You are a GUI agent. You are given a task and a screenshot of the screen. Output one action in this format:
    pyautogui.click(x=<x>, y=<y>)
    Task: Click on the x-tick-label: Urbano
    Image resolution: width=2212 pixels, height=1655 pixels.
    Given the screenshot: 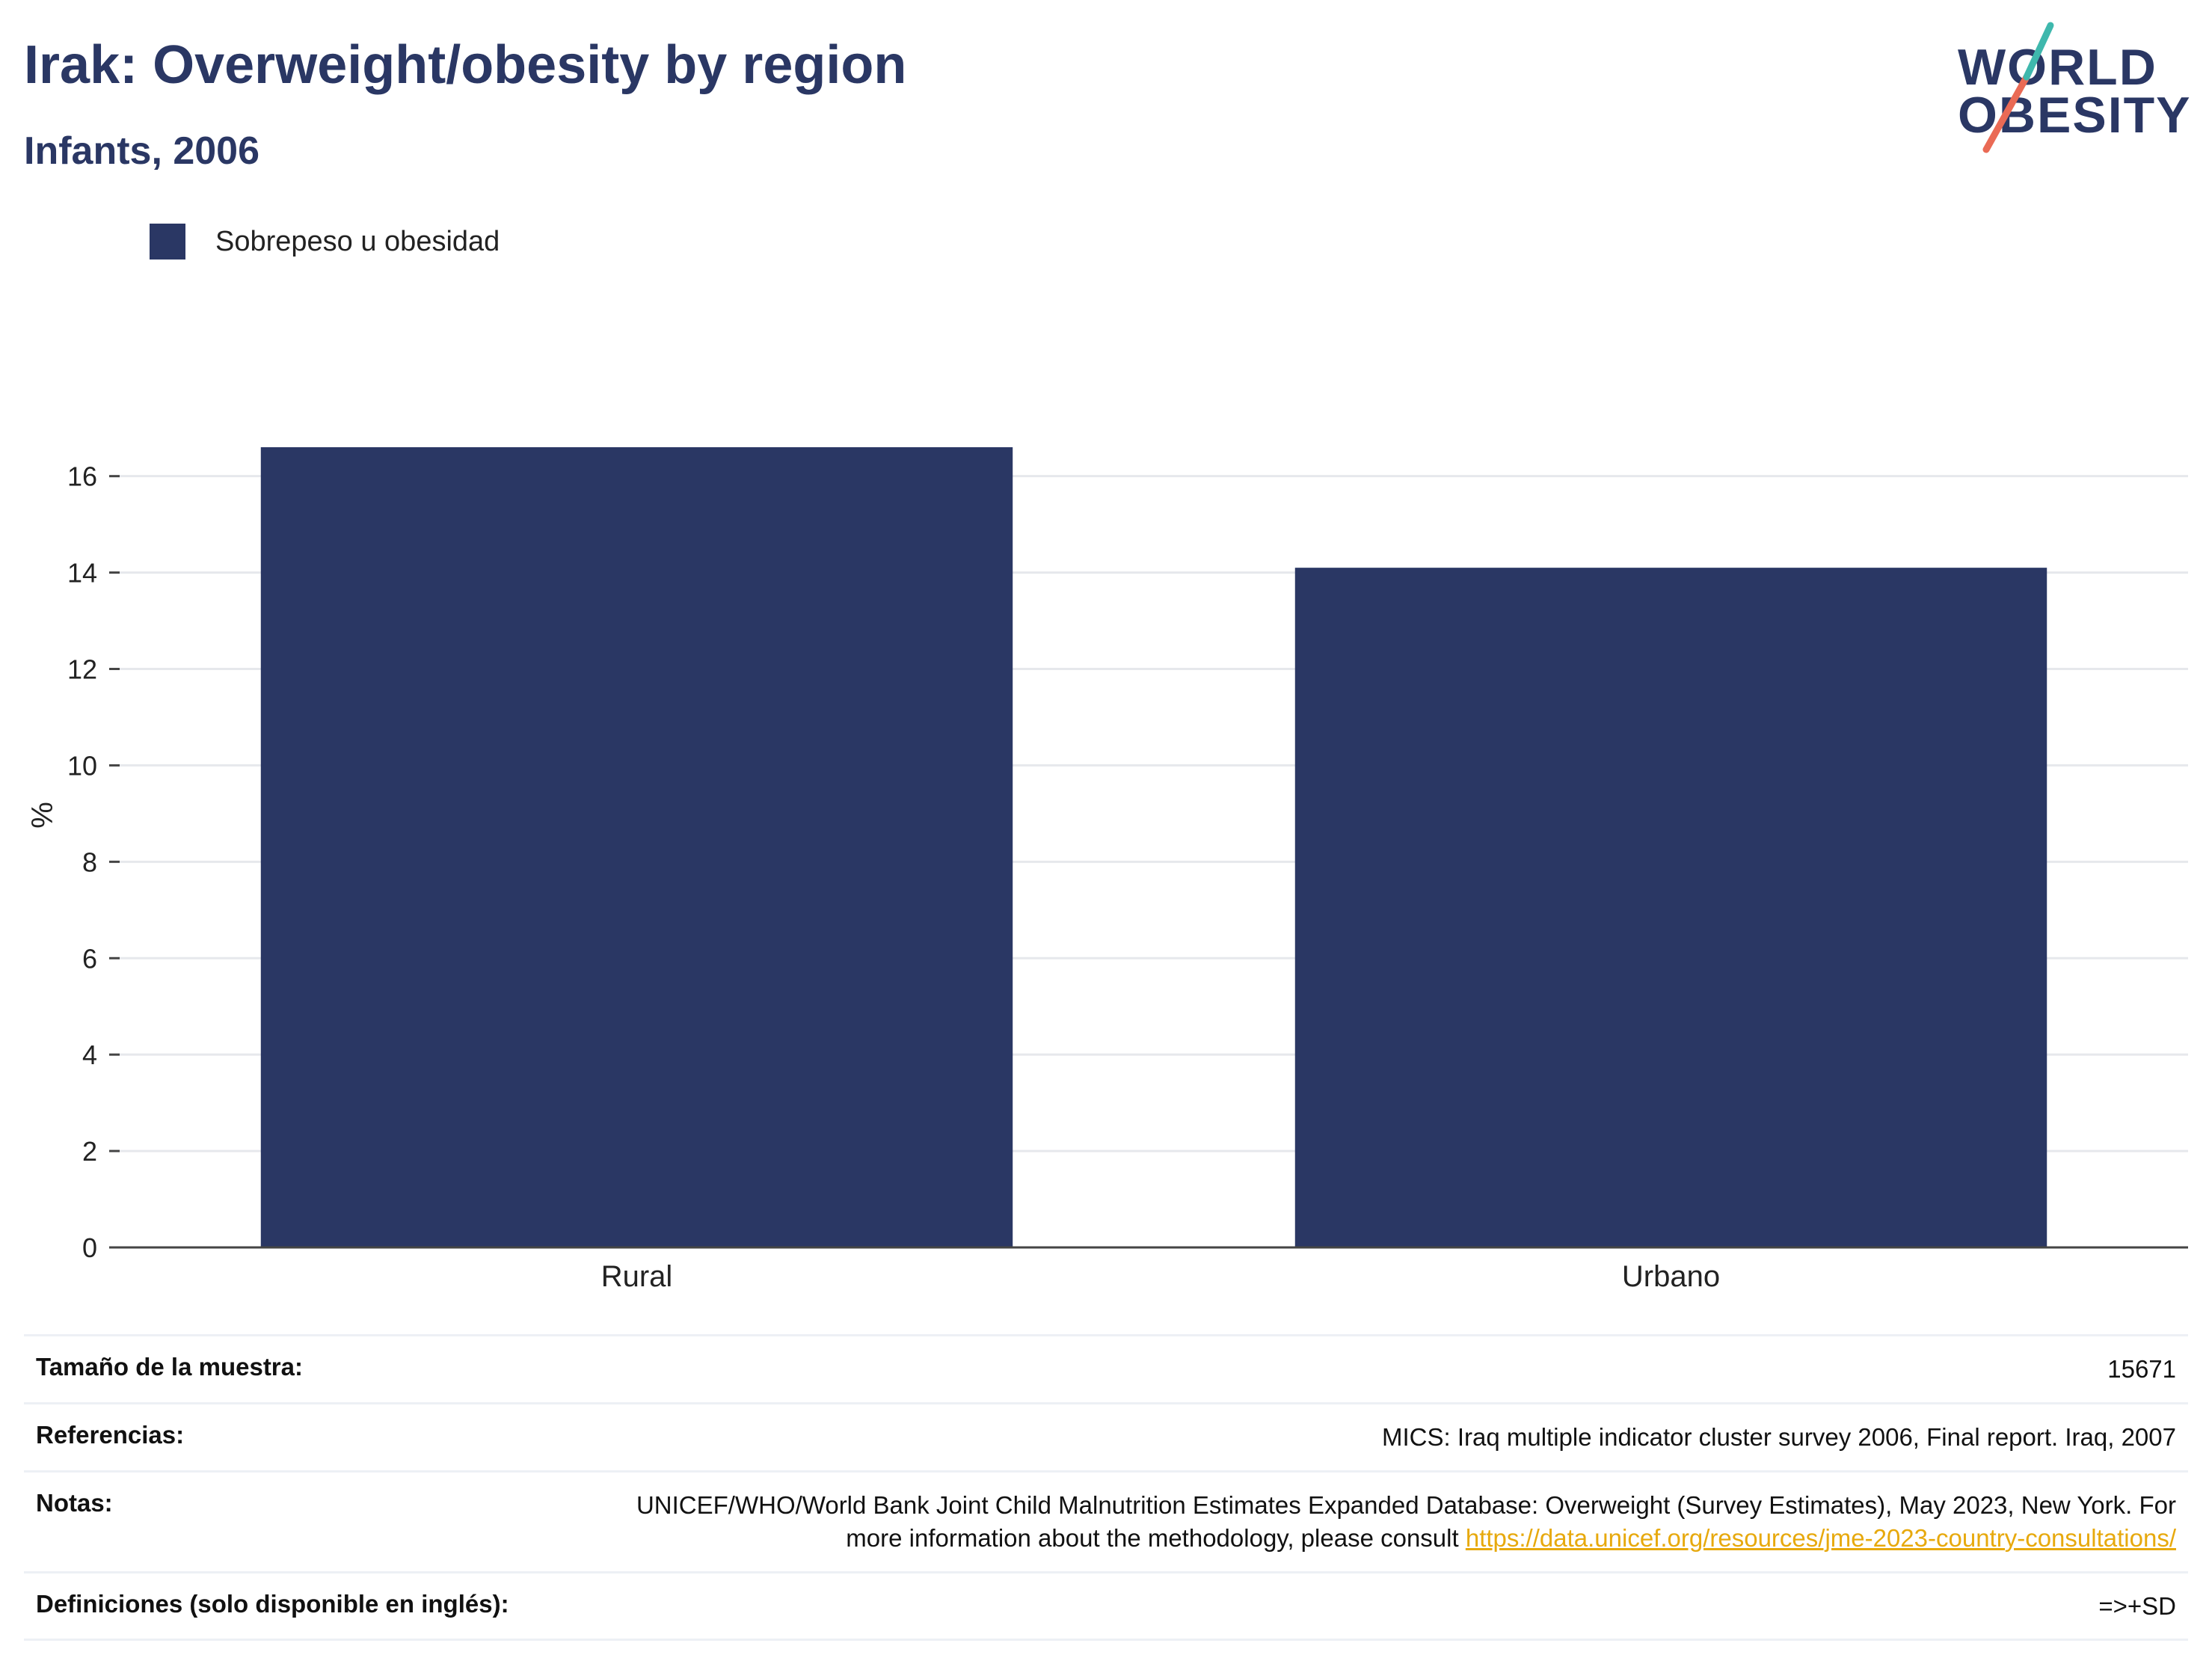 What is the action you would take?
    pyautogui.click(x=1671, y=1276)
    